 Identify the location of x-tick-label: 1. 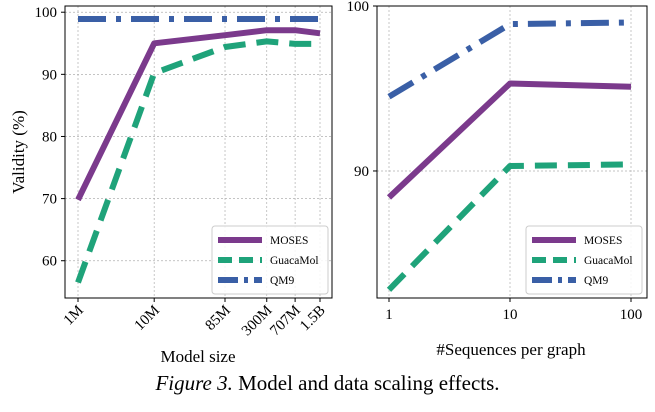
(389, 315).